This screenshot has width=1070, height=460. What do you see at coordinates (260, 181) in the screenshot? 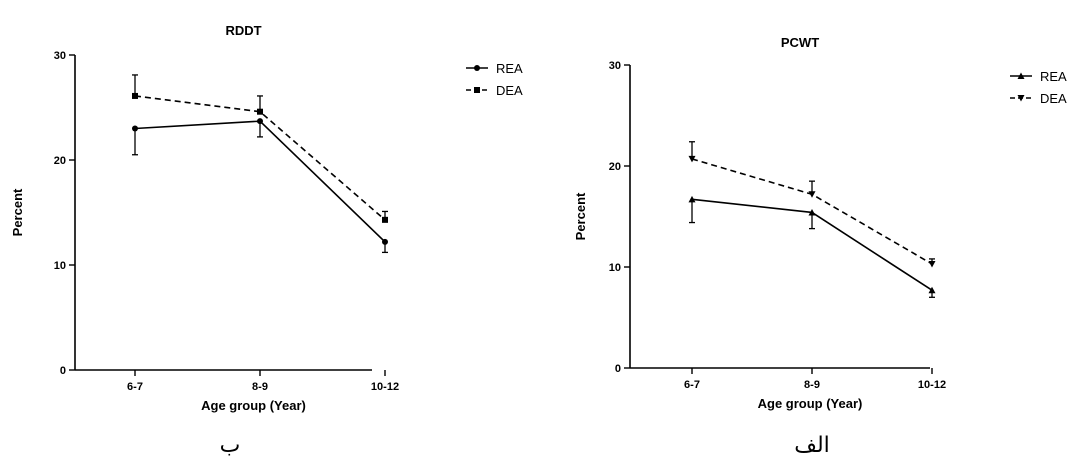
I see `series-line` at bounding box center [260, 181].